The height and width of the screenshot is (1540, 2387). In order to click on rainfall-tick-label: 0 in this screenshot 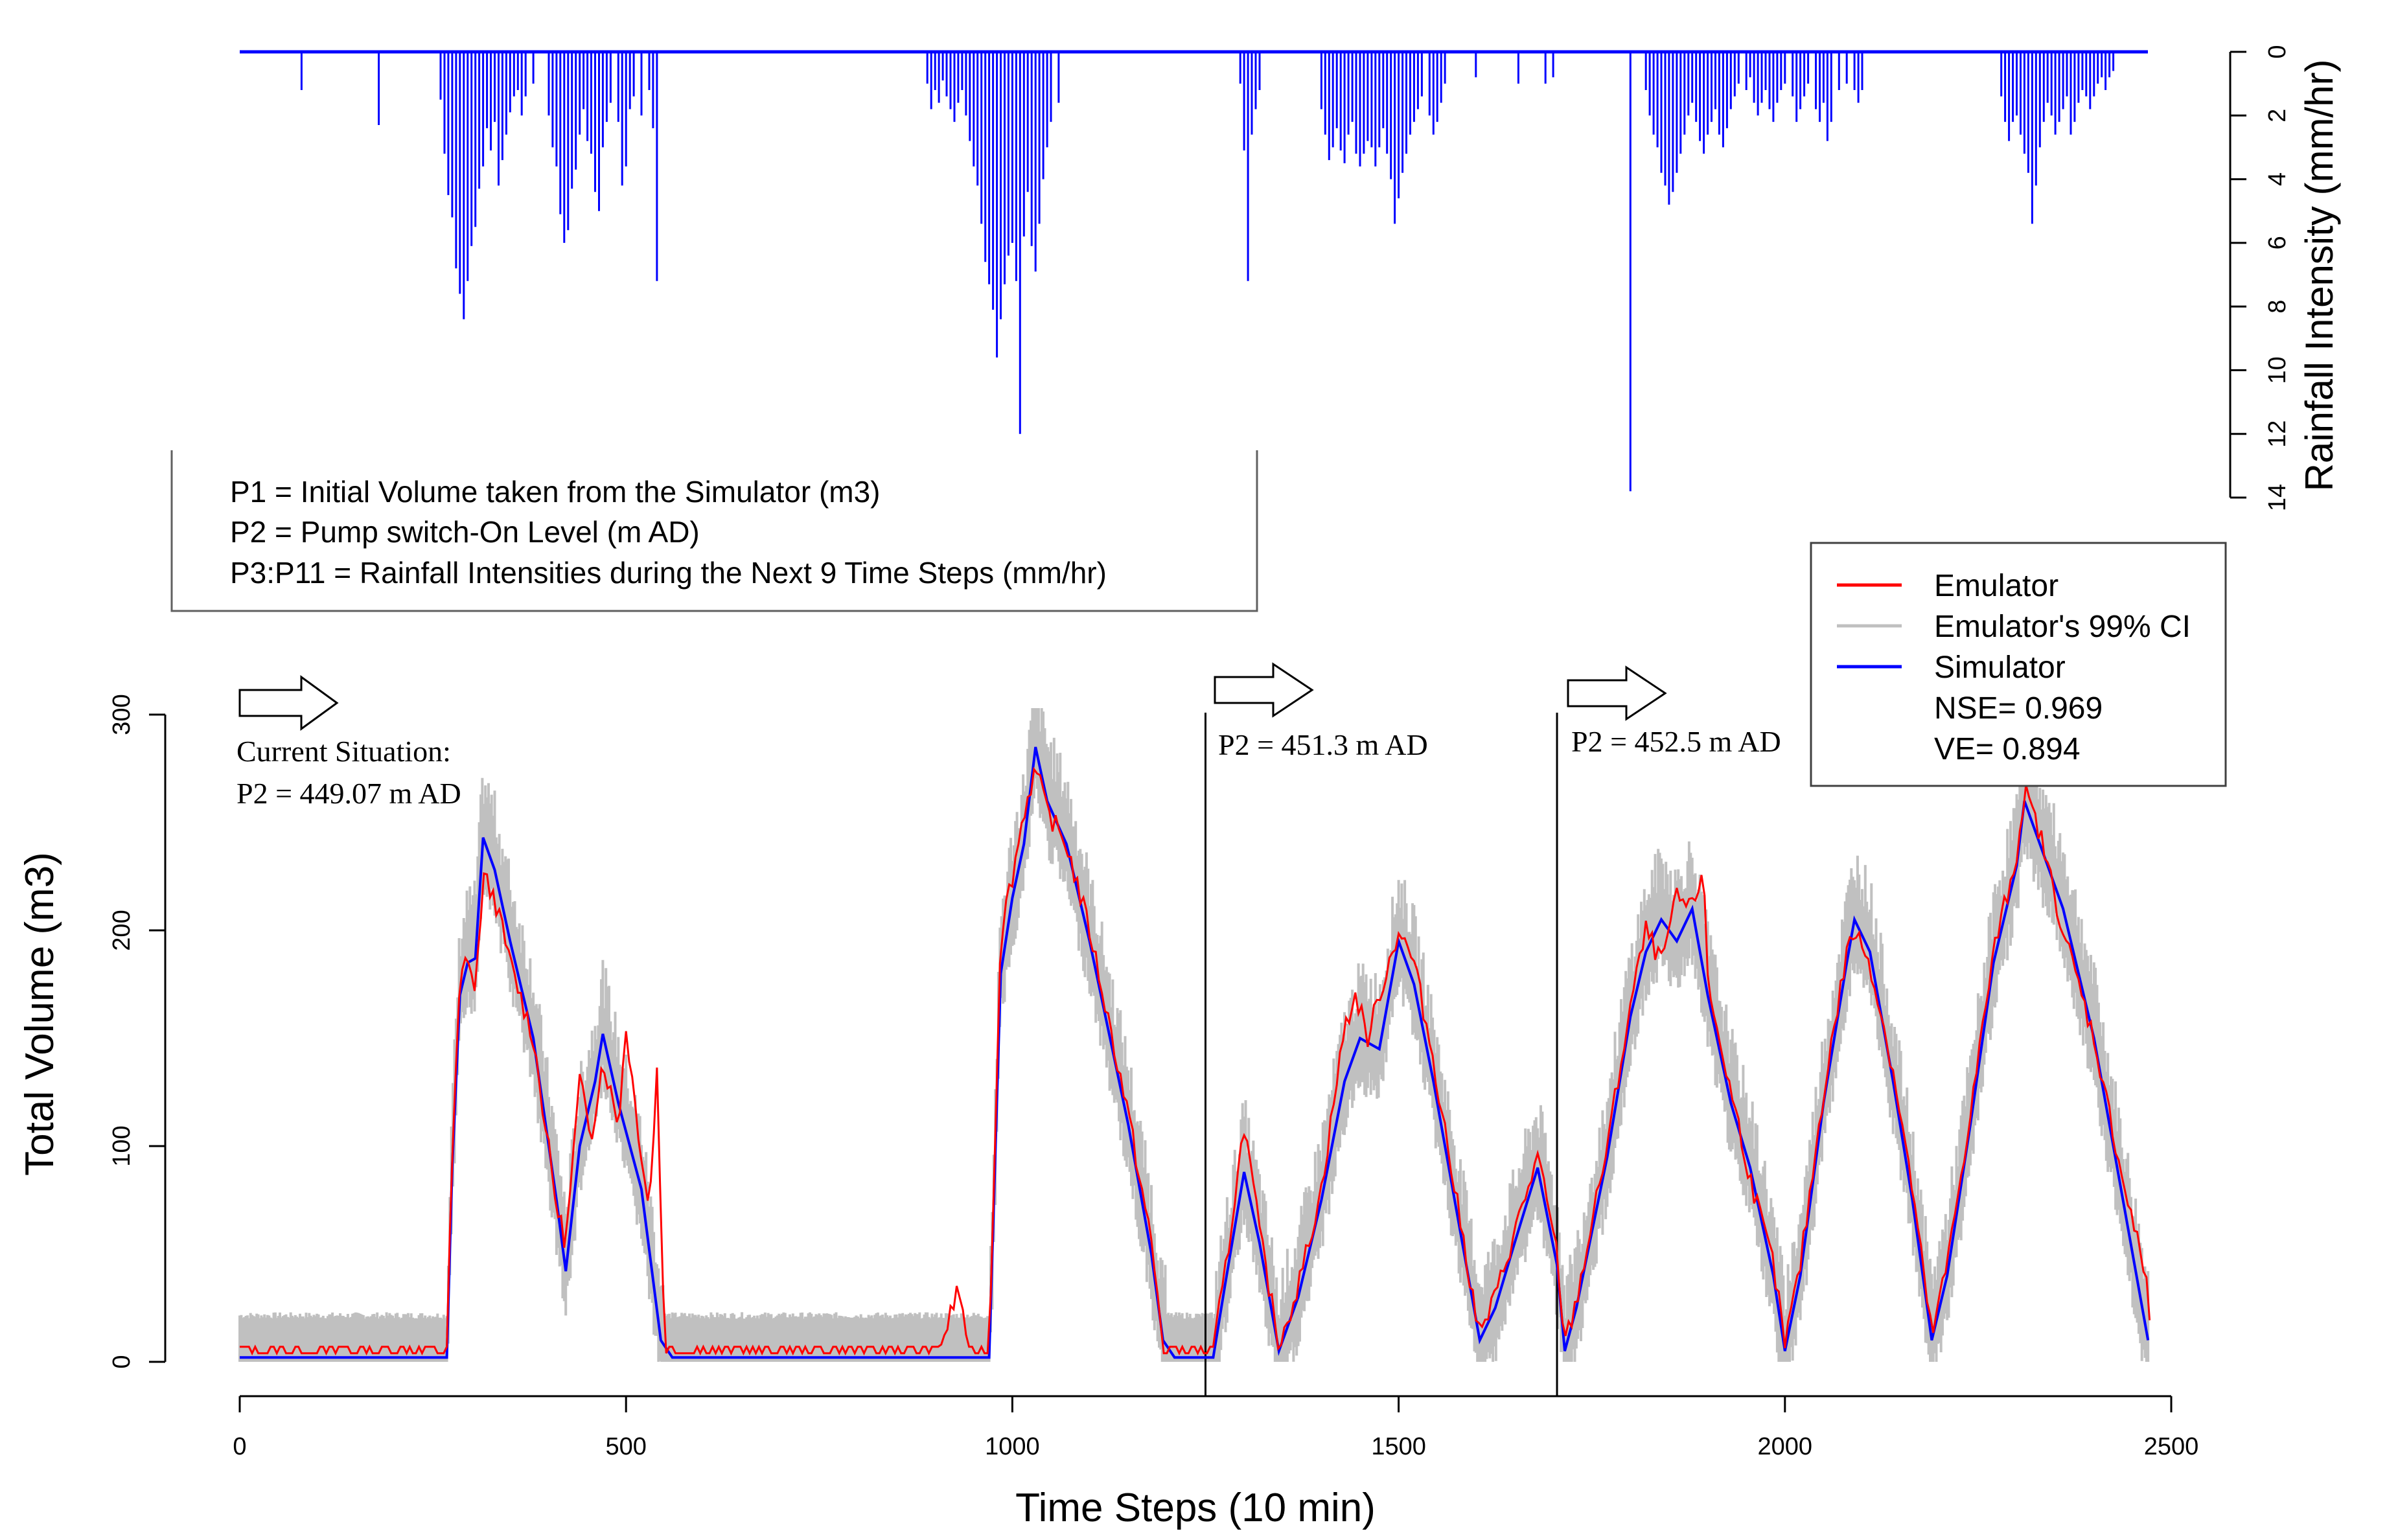, I will do `click(2277, 51)`.